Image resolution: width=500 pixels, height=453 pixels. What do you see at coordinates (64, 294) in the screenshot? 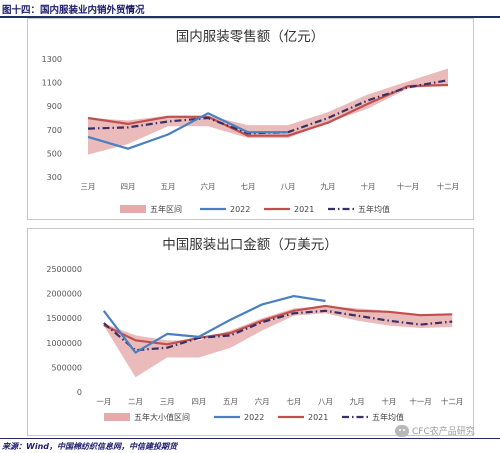
I see `y-tick-label: 2000000` at bounding box center [64, 294].